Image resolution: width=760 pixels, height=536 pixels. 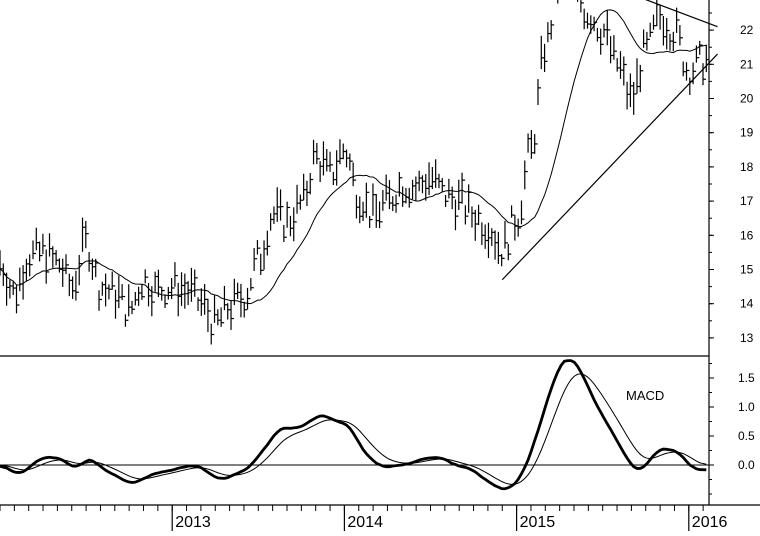 What do you see at coordinates (746, 465) in the screenshot?
I see `macd-y-tick-label: 0.0` at bounding box center [746, 465].